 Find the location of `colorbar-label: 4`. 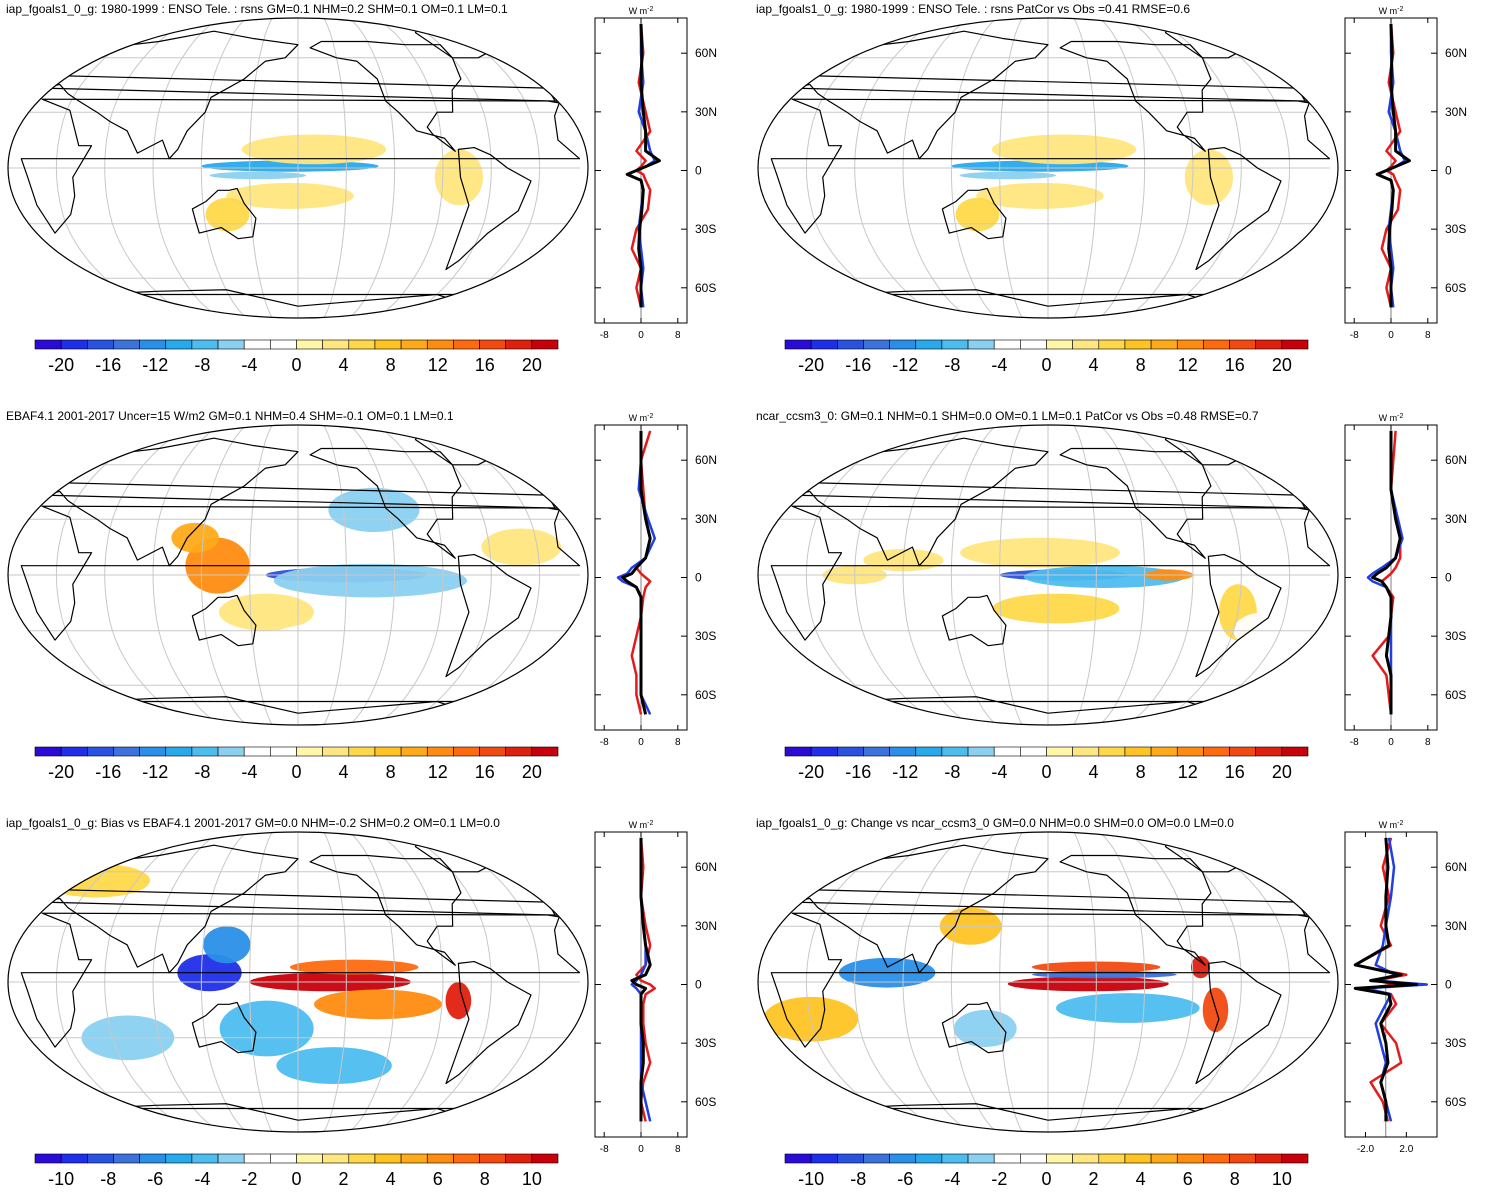

colorbar-label: 4 is located at coordinates (1141, 1179).